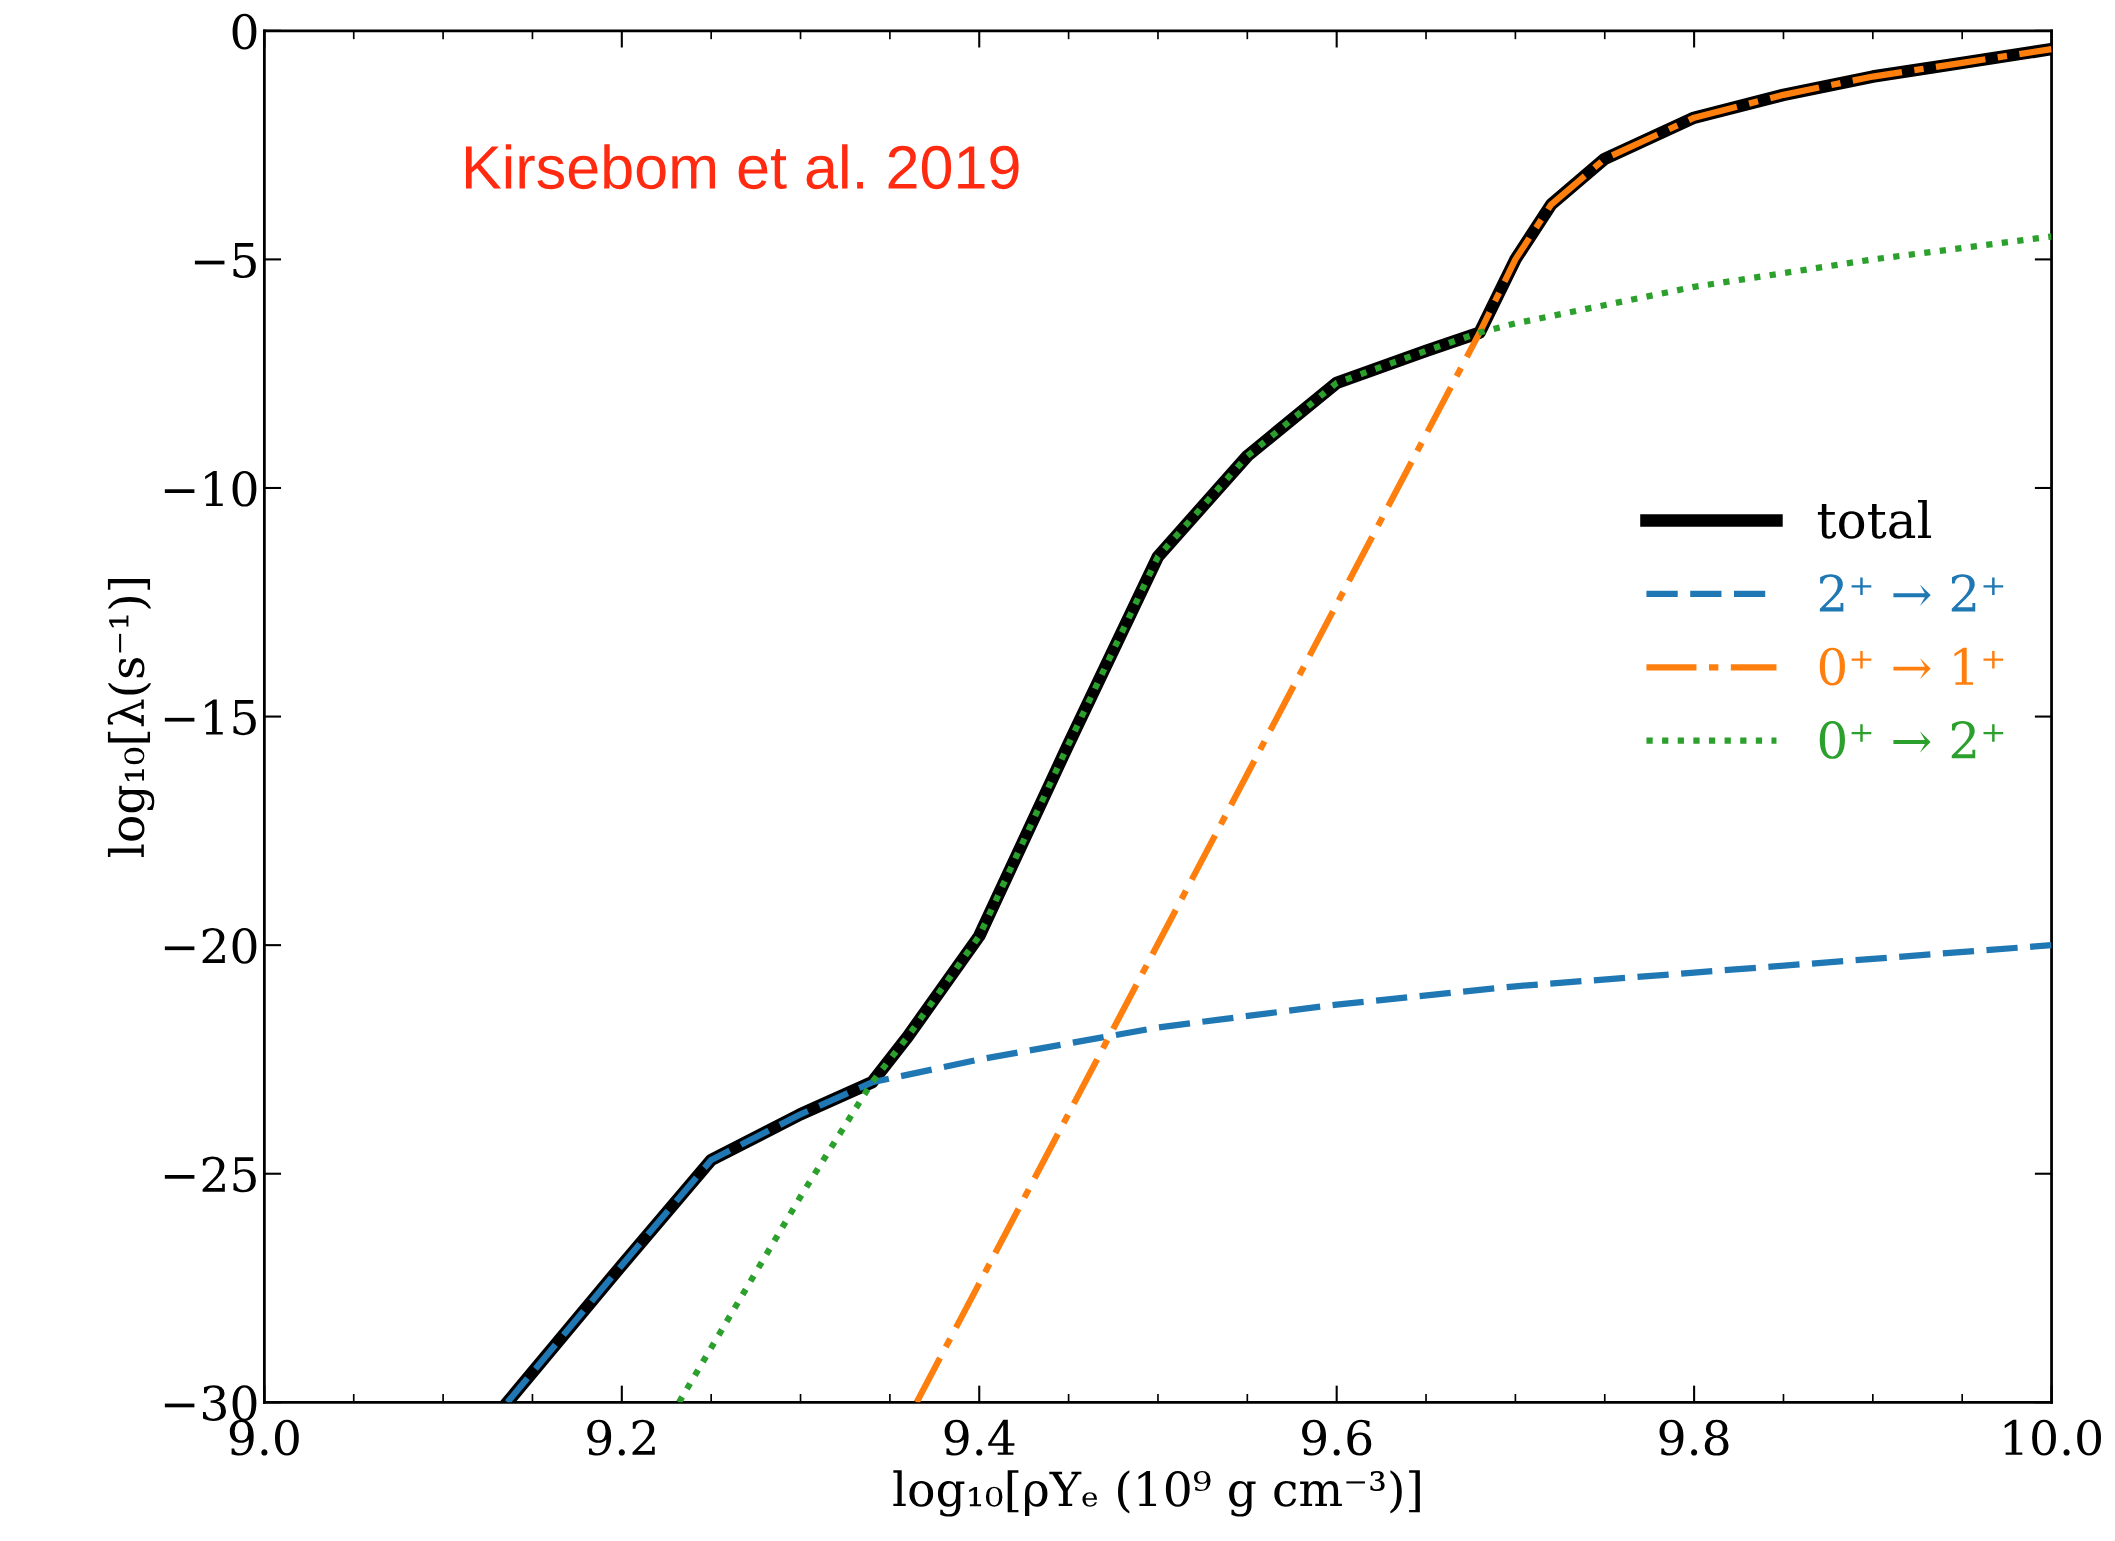 The image size is (2115, 1541). Describe the element at coordinates (2052, 1437) in the screenshot. I see `x-tick-label: 10.0` at that location.